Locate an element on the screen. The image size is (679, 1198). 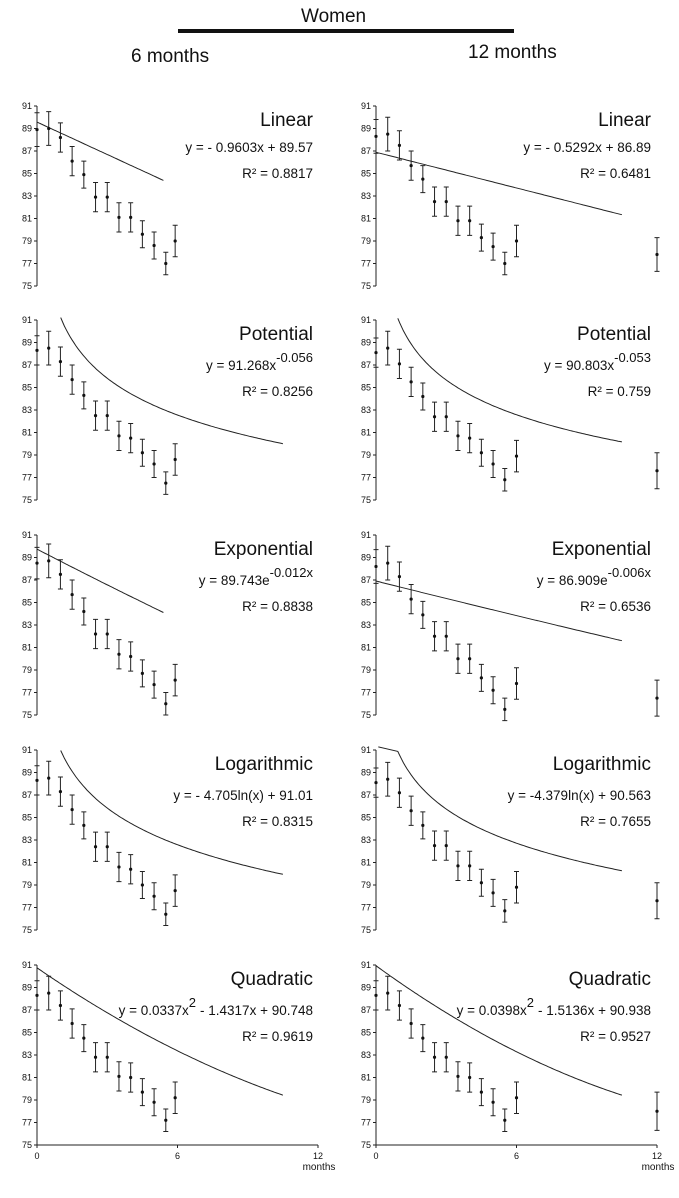
fit-equation: y = - 0.9603x + 89.57 is located at coordinates (249, 147).